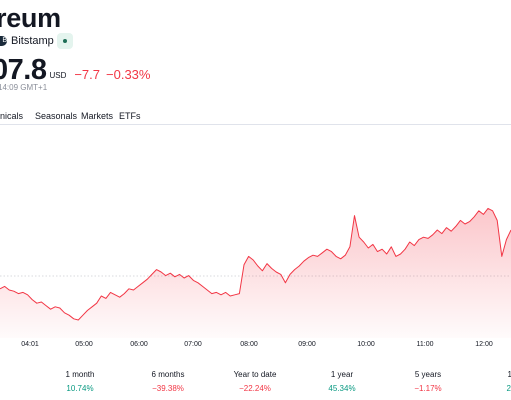 The height and width of the screenshot is (400, 511). What do you see at coordinates (32, 41) in the screenshot?
I see `exchange-name: Bitstamp` at bounding box center [32, 41].